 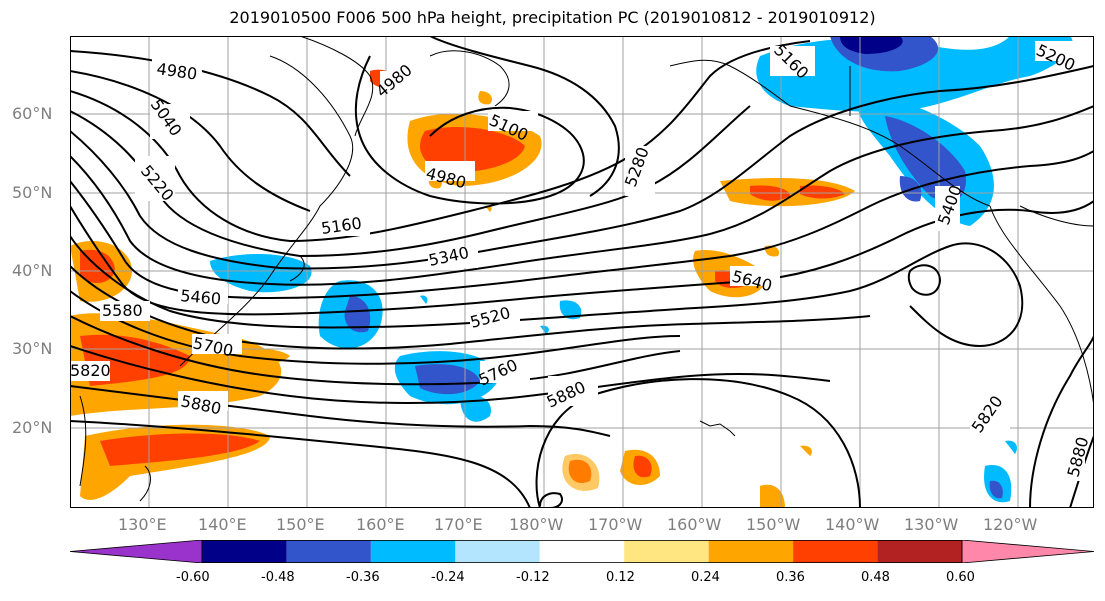 What do you see at coordinates (363, 577) in the screenshot?
I see `colorbar-tick: -0.36` at bounding box center [363, 577].